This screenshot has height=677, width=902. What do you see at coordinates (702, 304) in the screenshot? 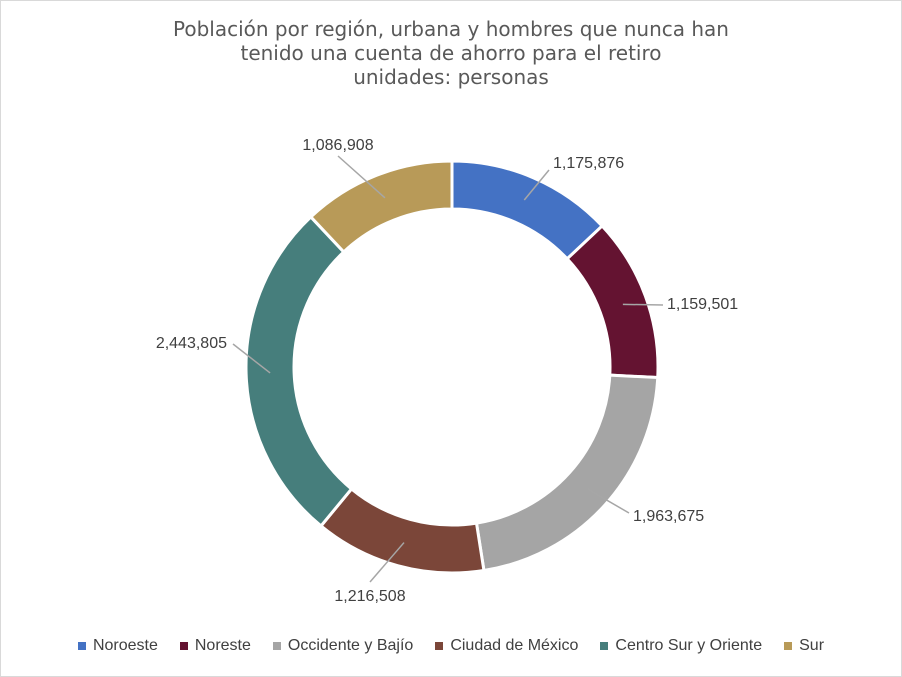
I see `data-label-noreste: 1,159,501` at bounding box center [702, 304].